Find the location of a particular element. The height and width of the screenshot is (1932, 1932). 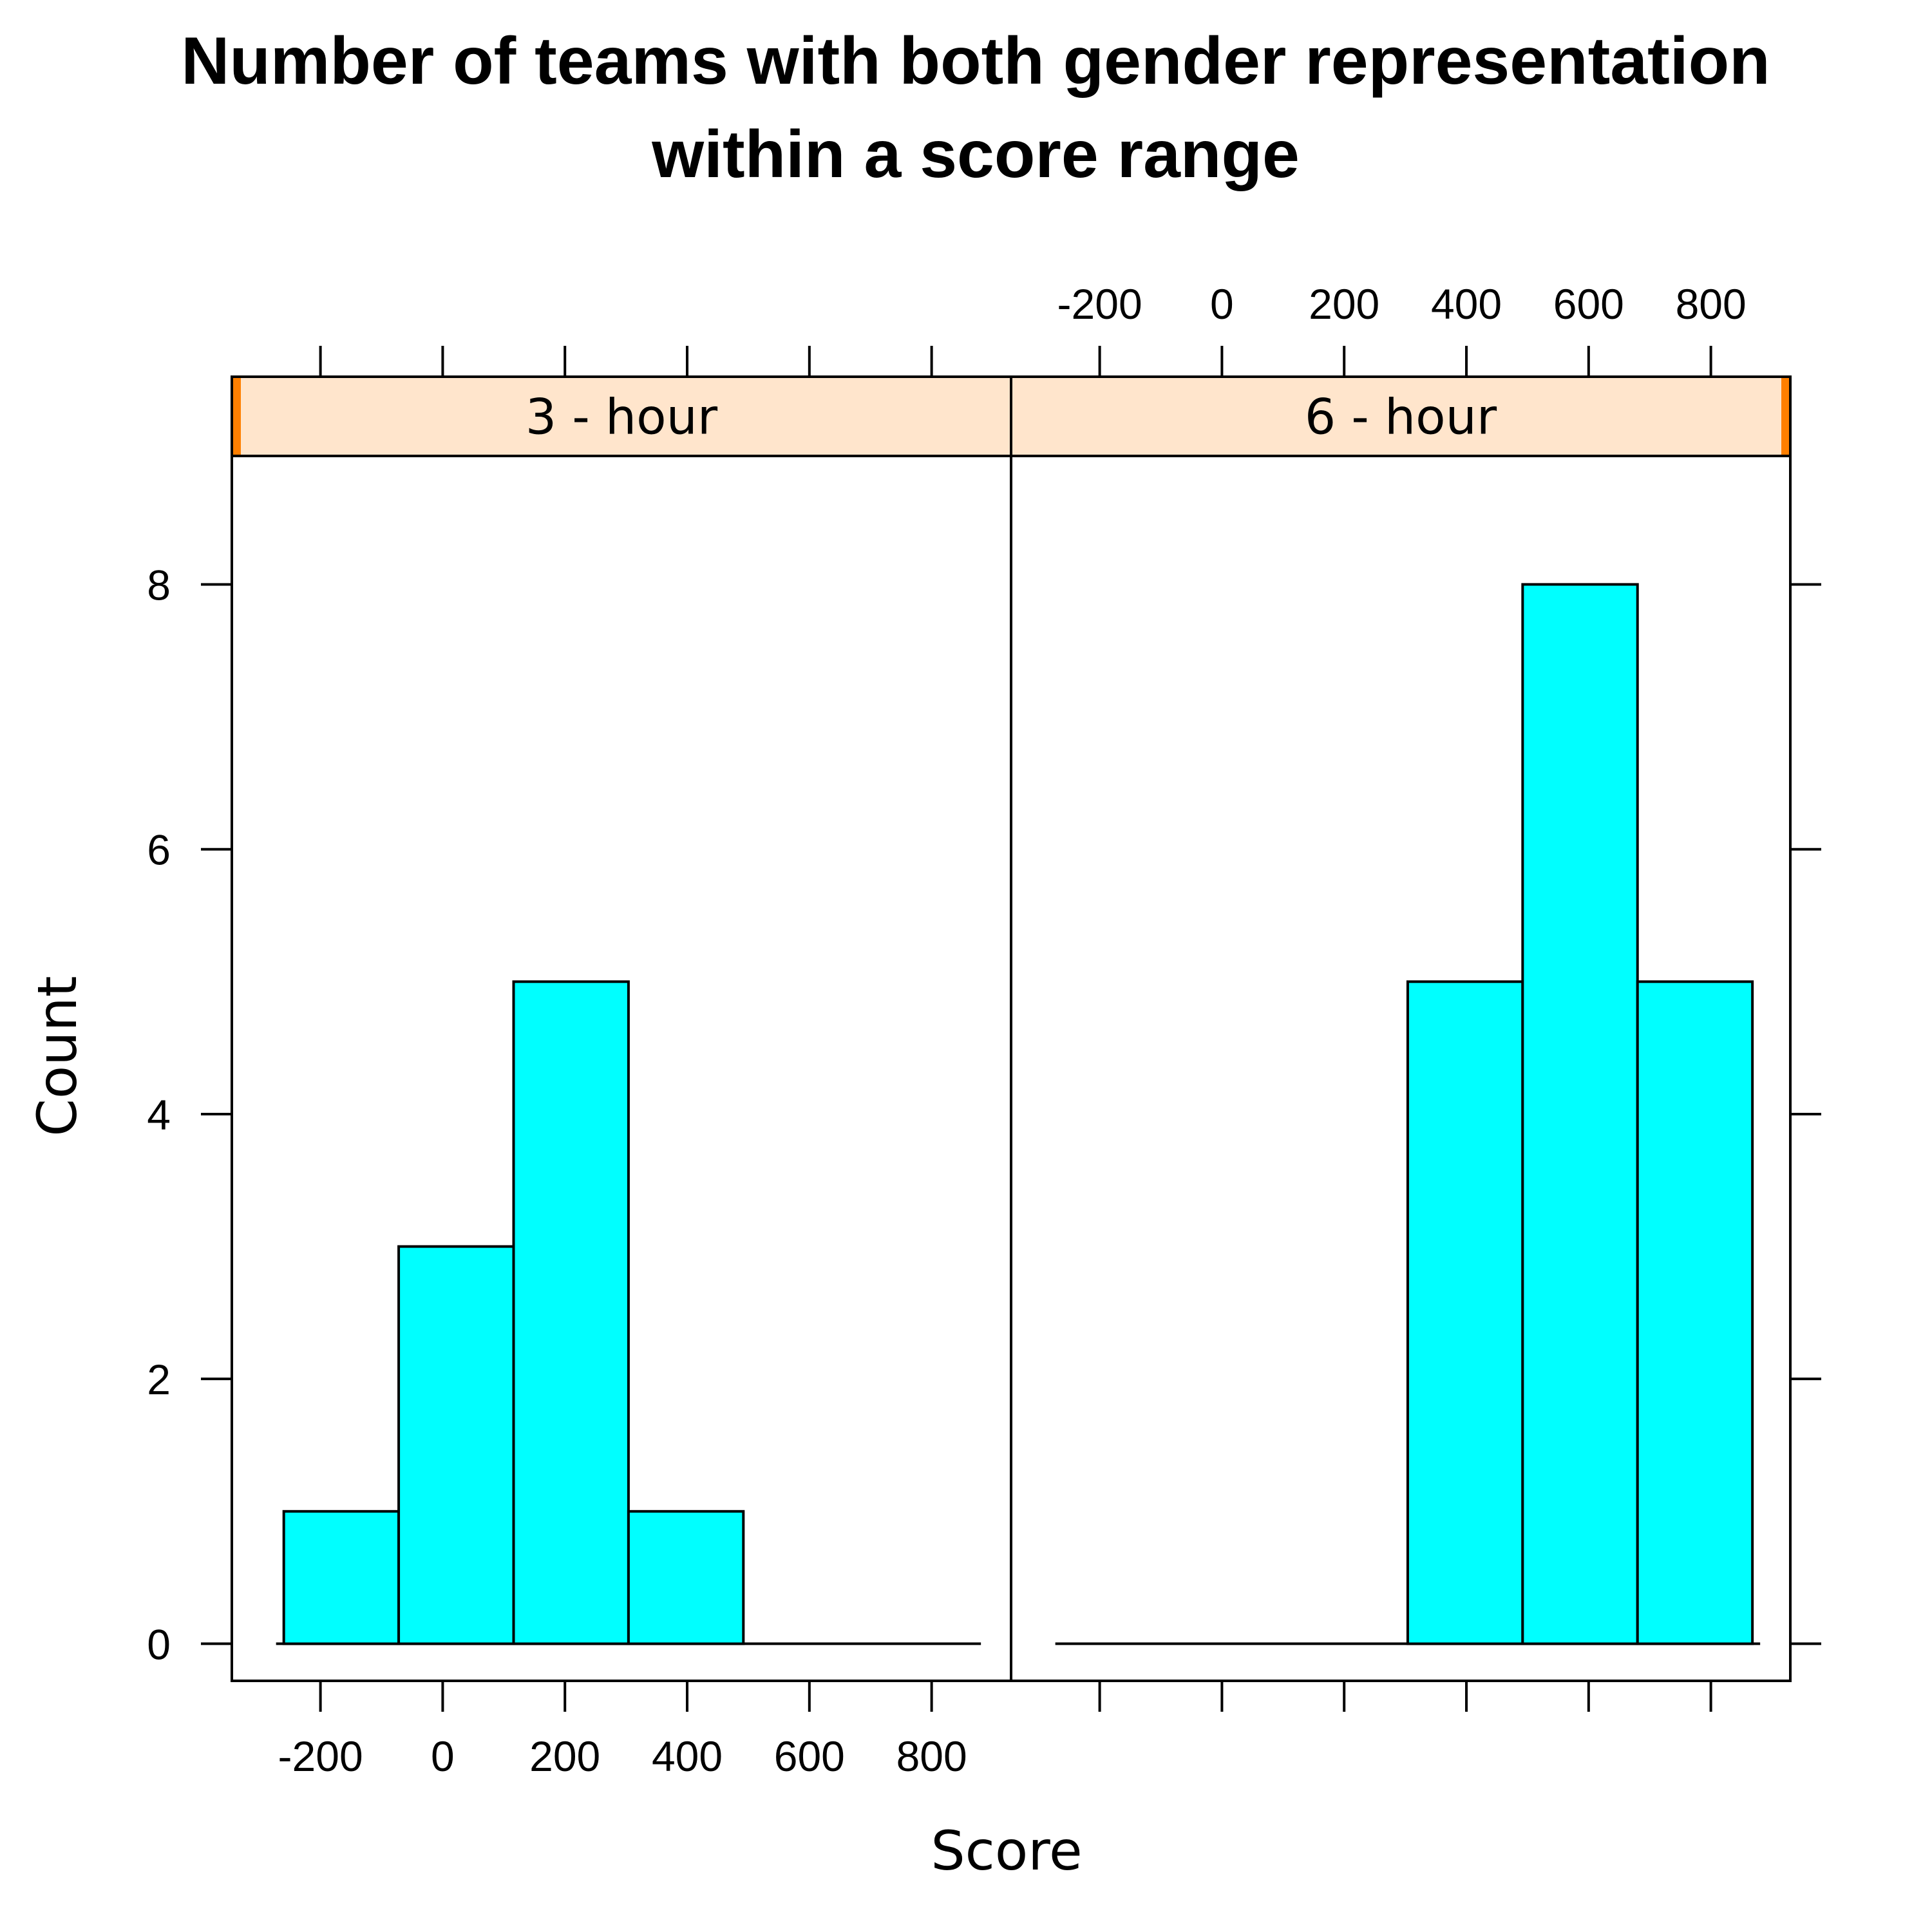

y-axis-title: Count is located at coordinates (58, 1056).